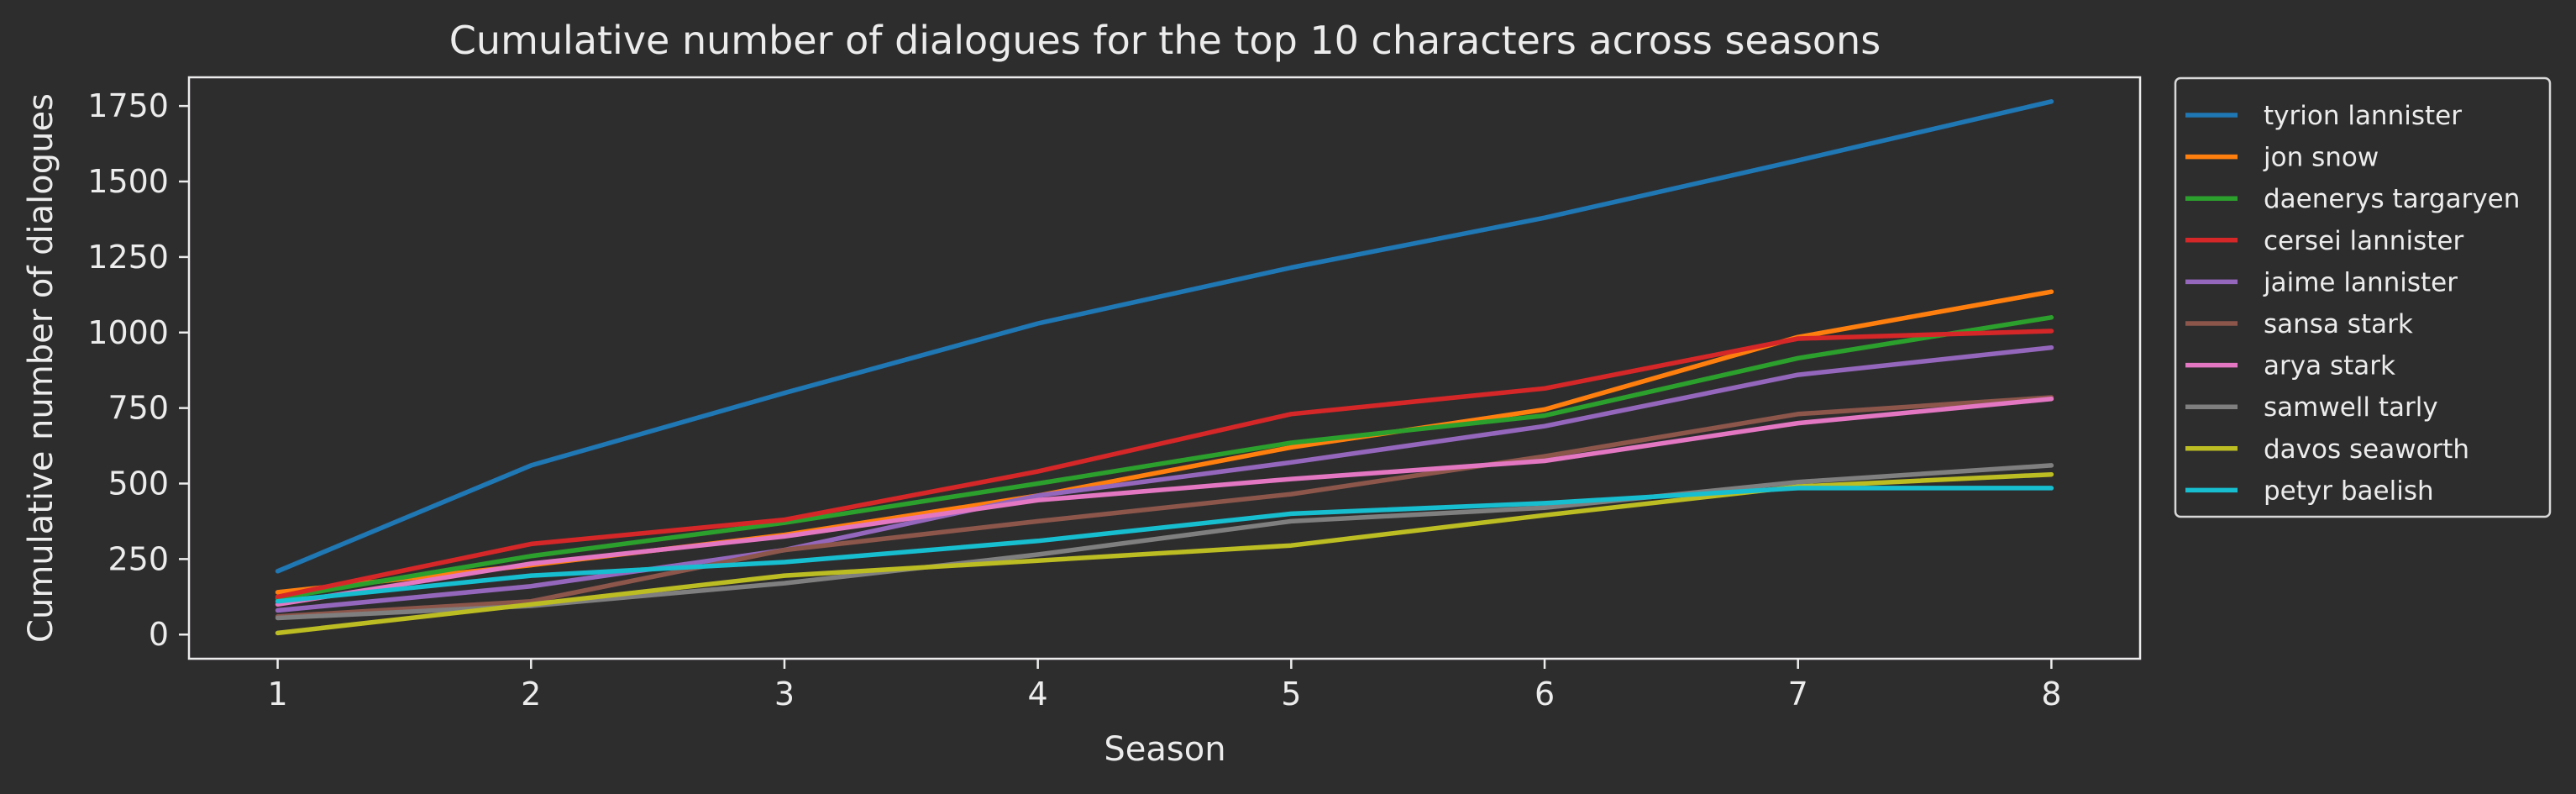 This screenshot has height=794, width=2576. I want to click on x-tick-label: 2, so click(531, 694).